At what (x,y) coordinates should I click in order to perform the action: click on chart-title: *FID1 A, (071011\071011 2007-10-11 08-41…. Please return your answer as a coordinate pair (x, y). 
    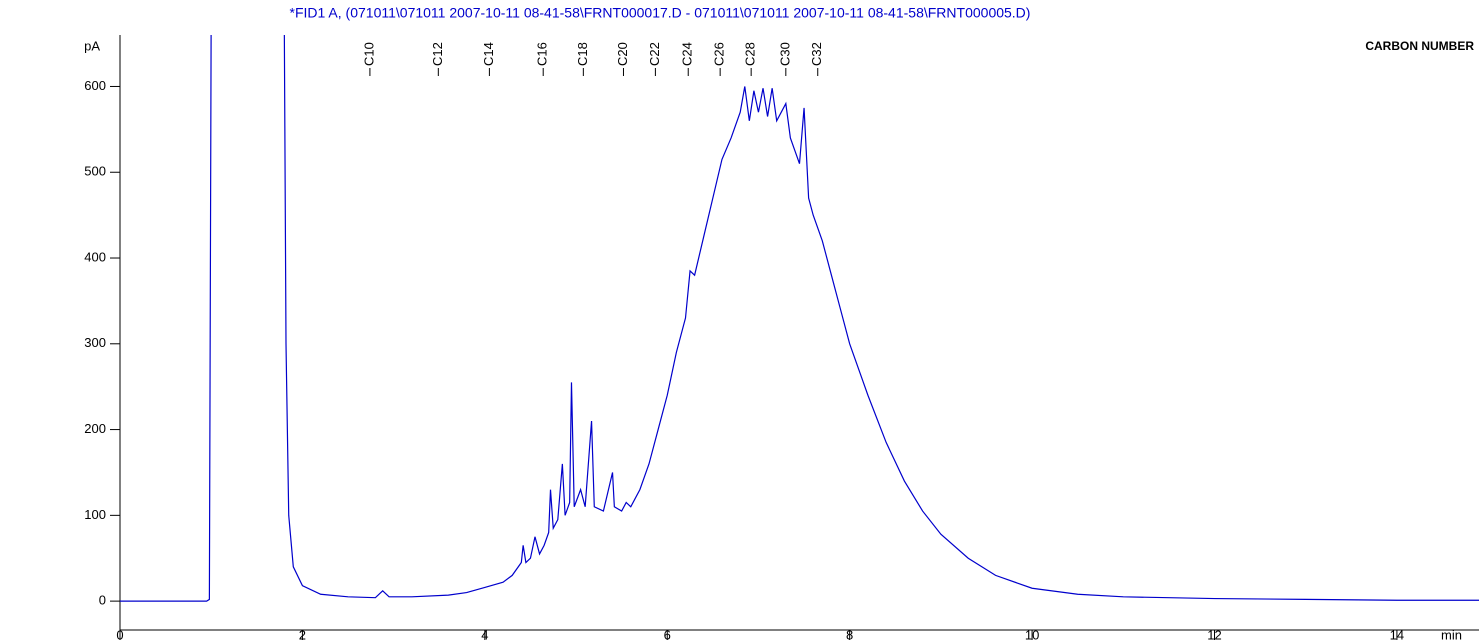
    Looking at the image, I should click on (660, 13).